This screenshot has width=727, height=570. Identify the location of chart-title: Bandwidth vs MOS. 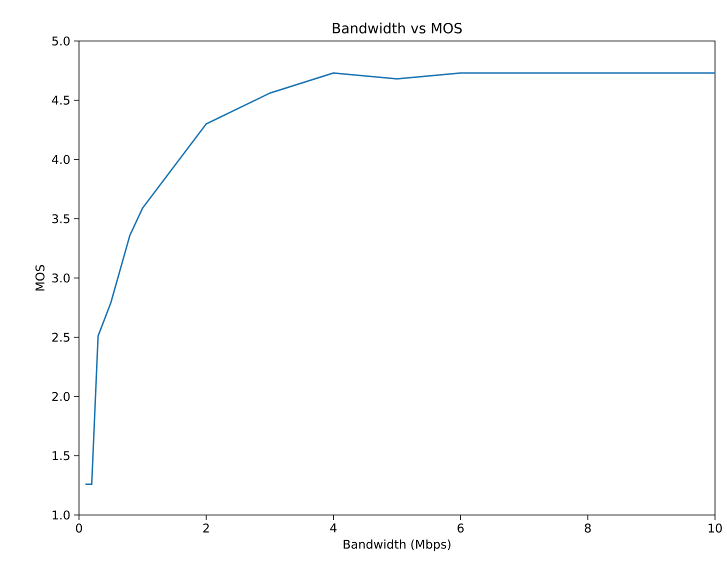
(397, 28).